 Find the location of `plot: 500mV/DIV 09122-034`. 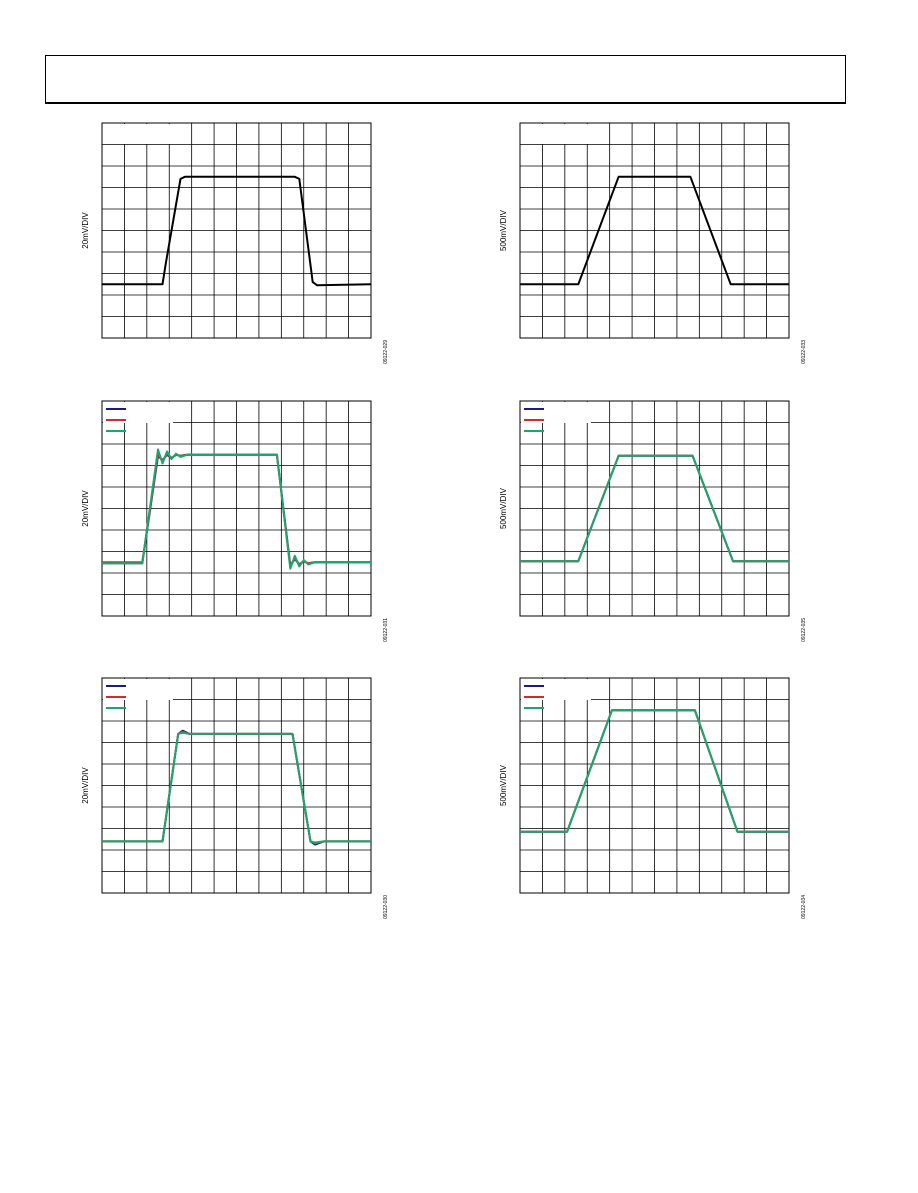

plot: 500mV/DIV 09122-034 is located at coordinates (653, 798).